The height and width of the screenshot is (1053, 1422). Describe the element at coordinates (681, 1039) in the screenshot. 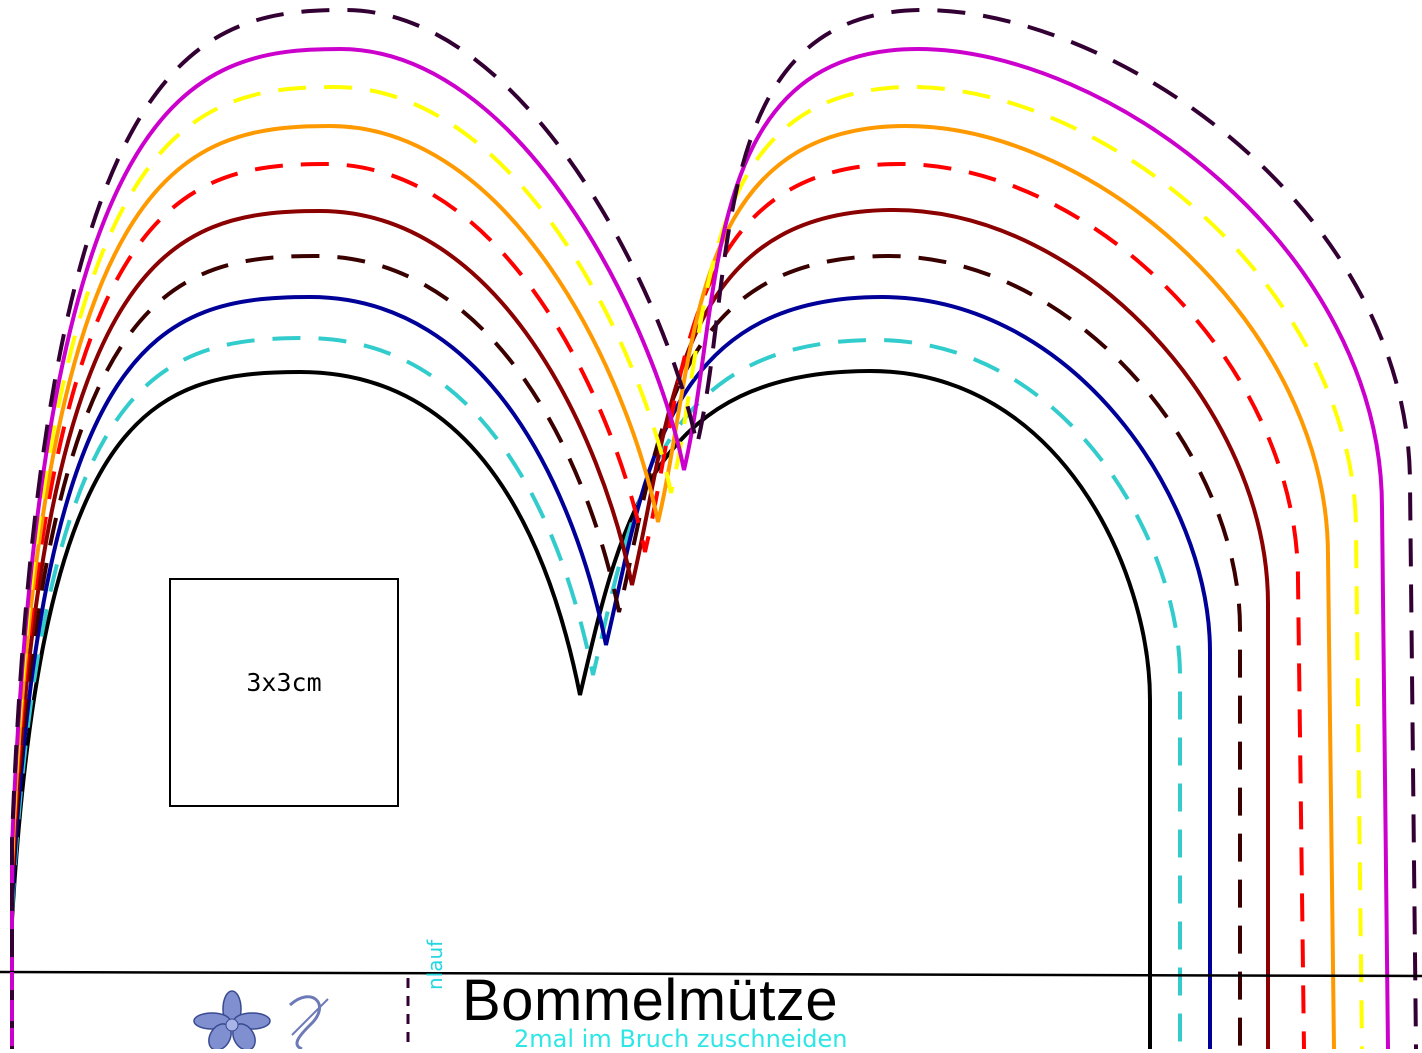

I see `pattern-subtitle: 2mal im Bruch zuschneiden` at that location.